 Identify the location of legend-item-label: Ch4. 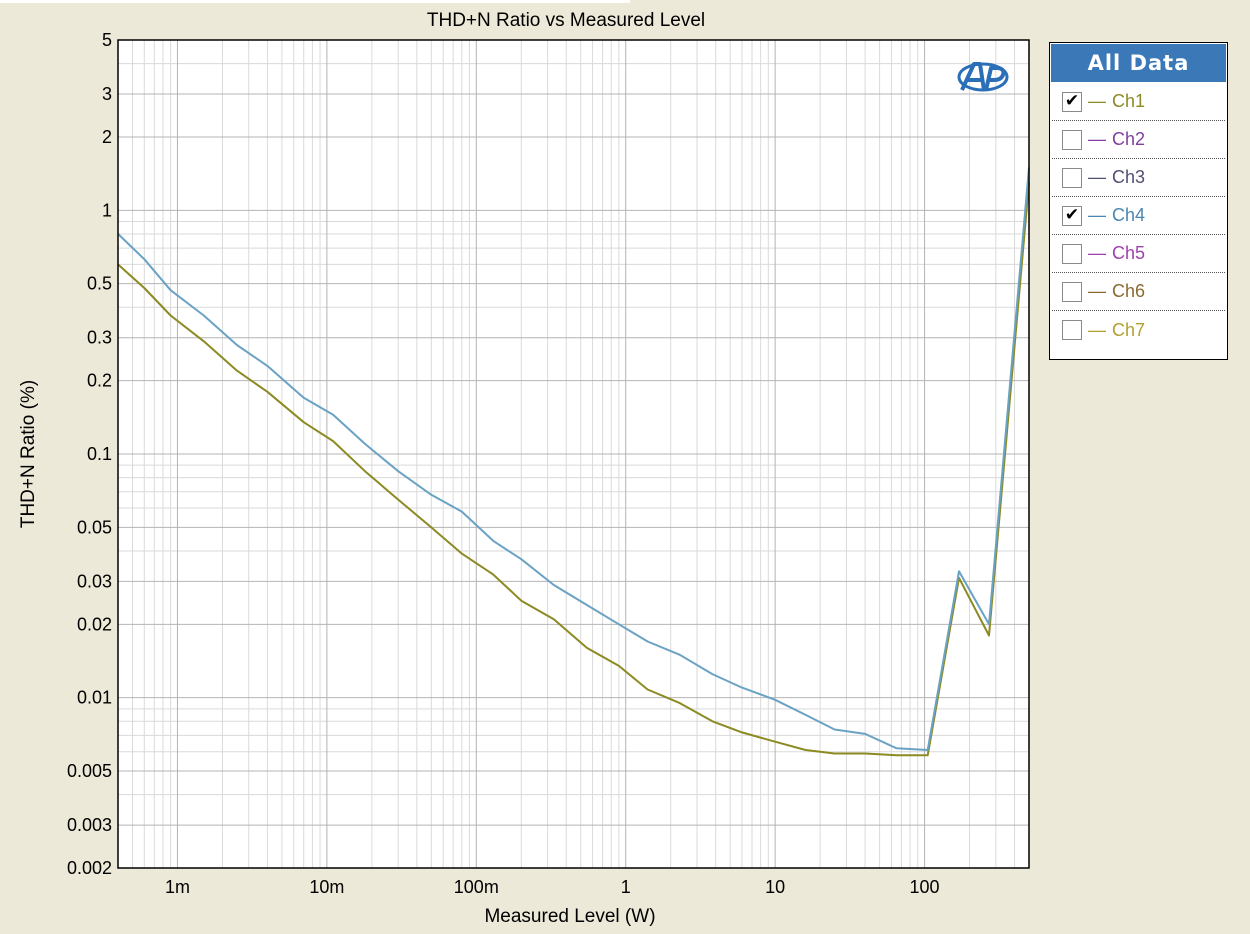
(1129, 215).